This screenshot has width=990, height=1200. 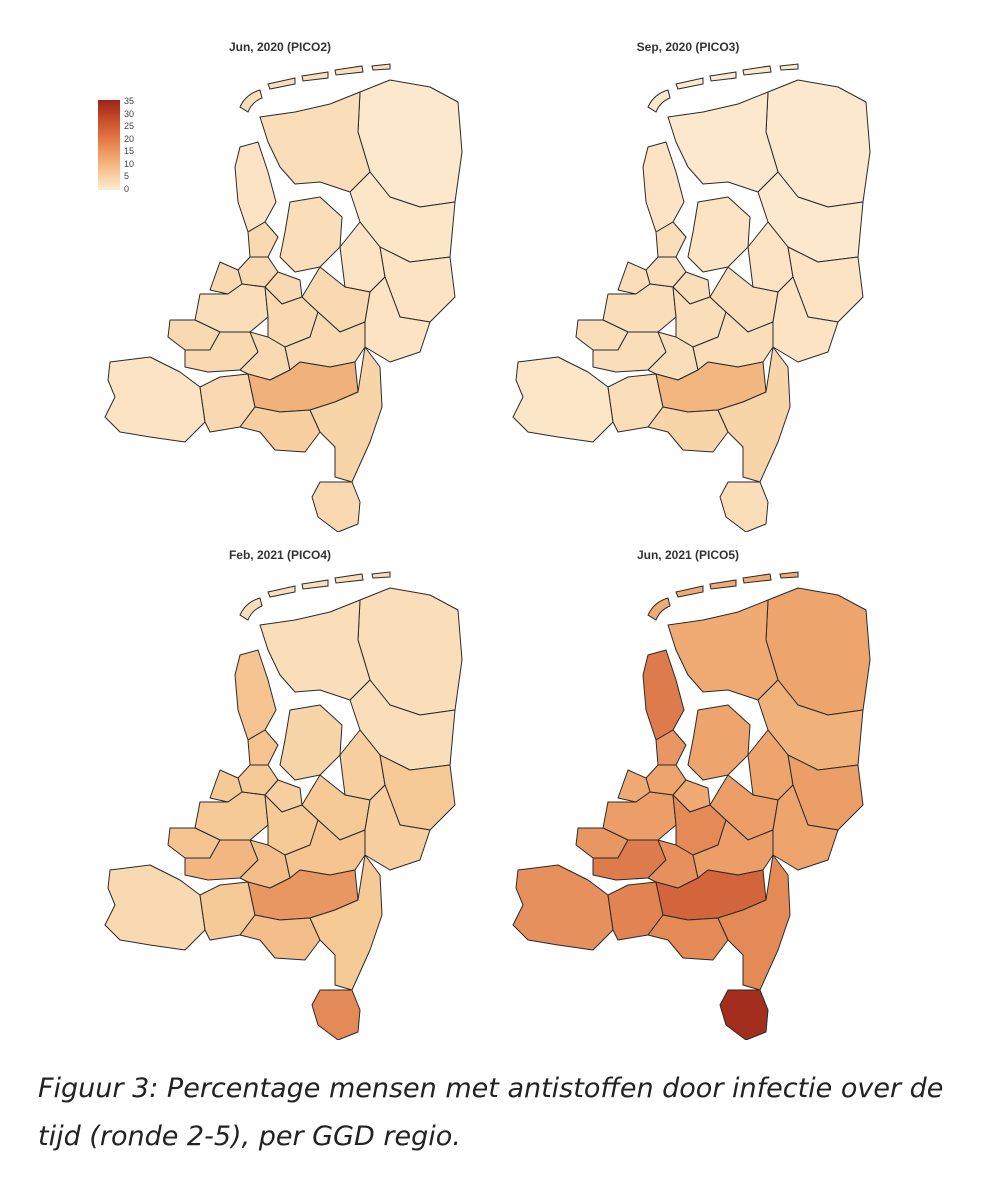 I want to click on legend-tick: 35, so click(x=129, y=101).